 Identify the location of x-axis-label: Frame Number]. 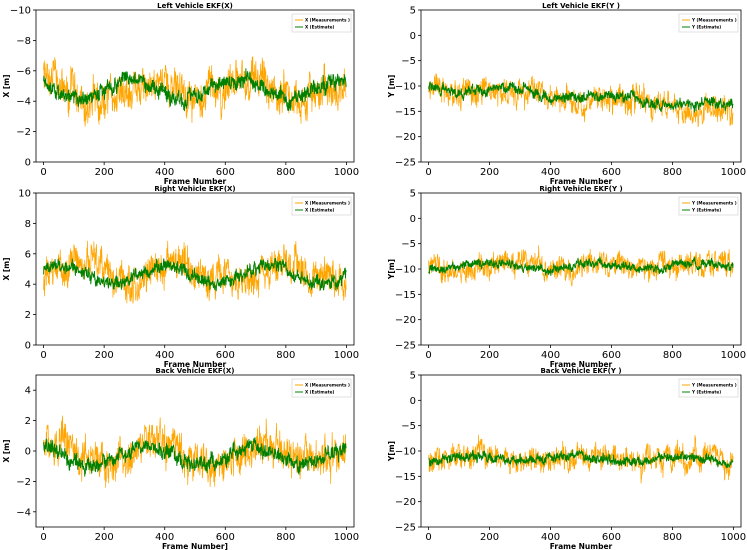
(195, 546).